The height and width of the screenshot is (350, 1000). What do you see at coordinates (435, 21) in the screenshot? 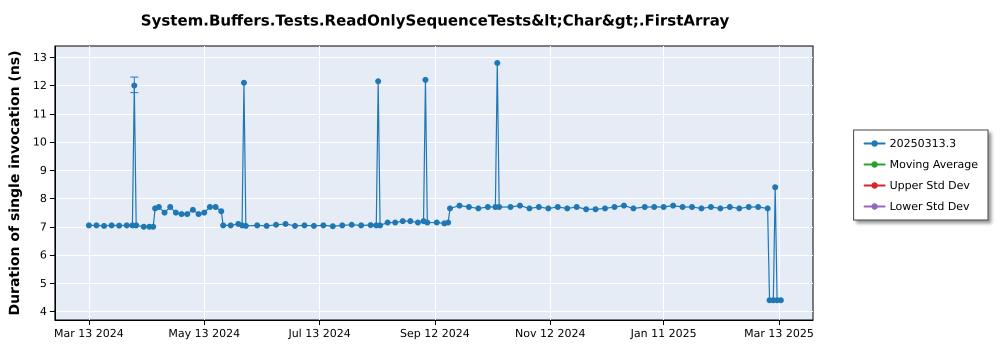
I see `chart-title: System.Buffers.Tests.ReadOnlySequenceTests&lt;Char&gt;.FirstArray` at bounding box center [435, 21].